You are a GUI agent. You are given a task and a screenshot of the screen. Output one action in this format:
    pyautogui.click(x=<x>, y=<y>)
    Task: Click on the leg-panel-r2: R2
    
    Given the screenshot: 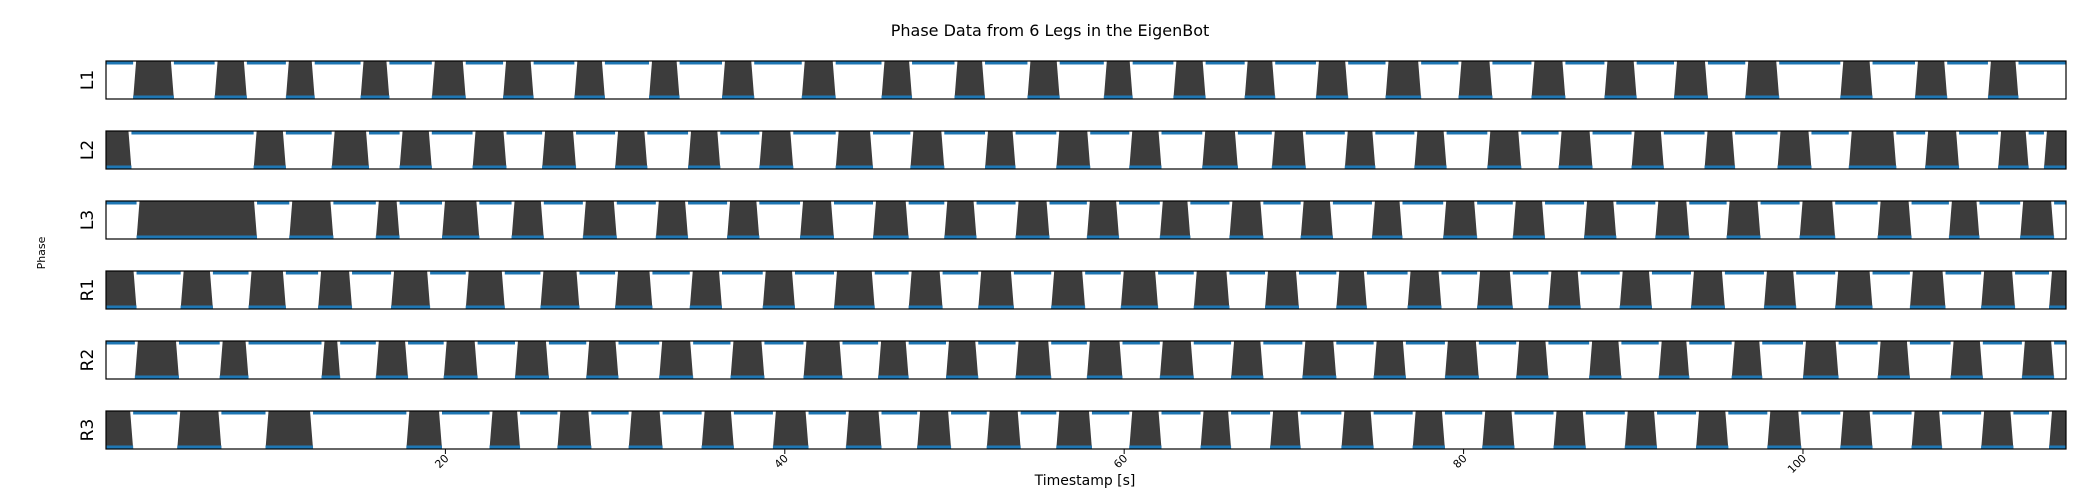 What is the action you would take?
    pyautogui.click(x=1072, y=360)
    